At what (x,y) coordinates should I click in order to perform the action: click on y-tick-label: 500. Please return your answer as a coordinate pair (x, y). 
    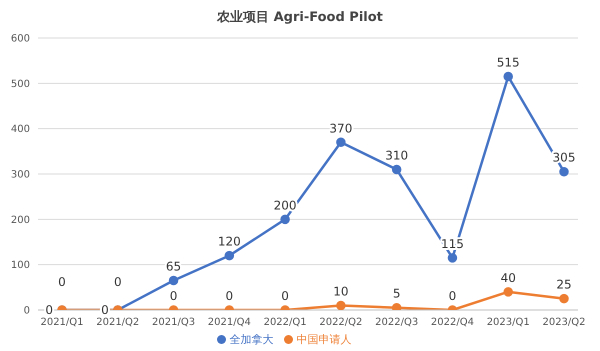
    Looking at the image, I should click on (20, 84).